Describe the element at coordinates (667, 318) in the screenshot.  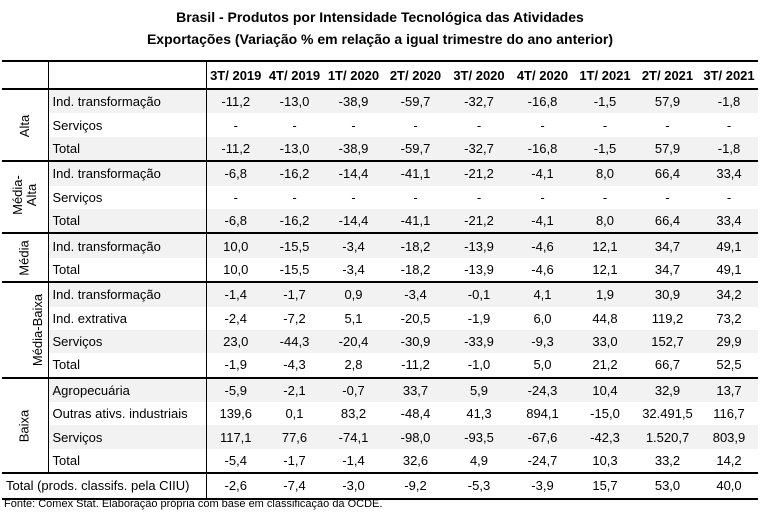
I see `table-cell: 119,2` at that location.